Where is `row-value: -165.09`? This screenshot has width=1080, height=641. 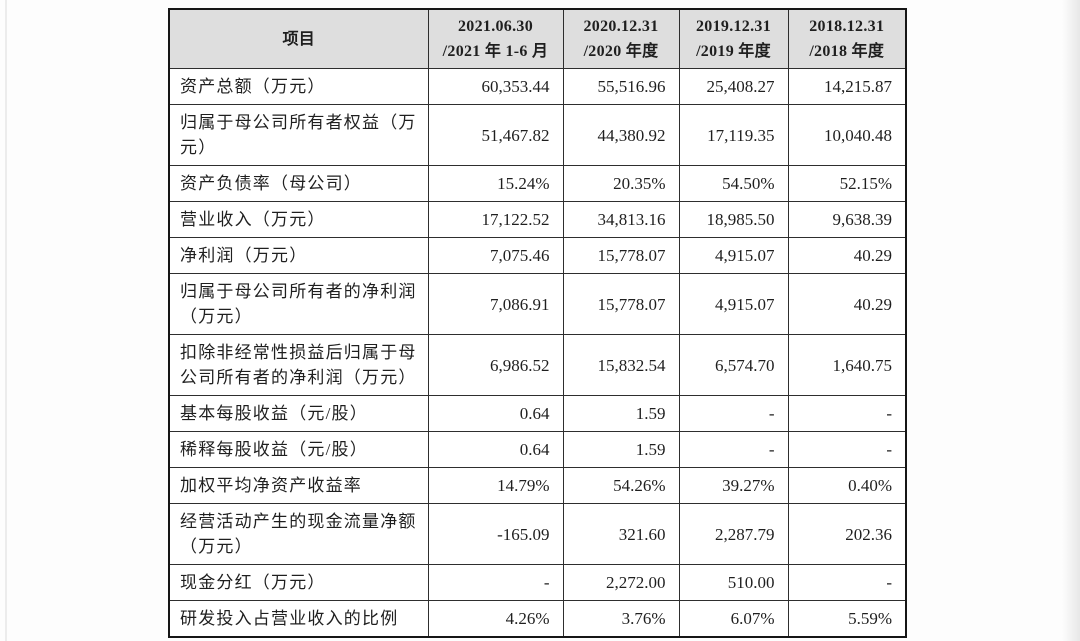 row-value: -165.09 is located at coordinates (495, 534).